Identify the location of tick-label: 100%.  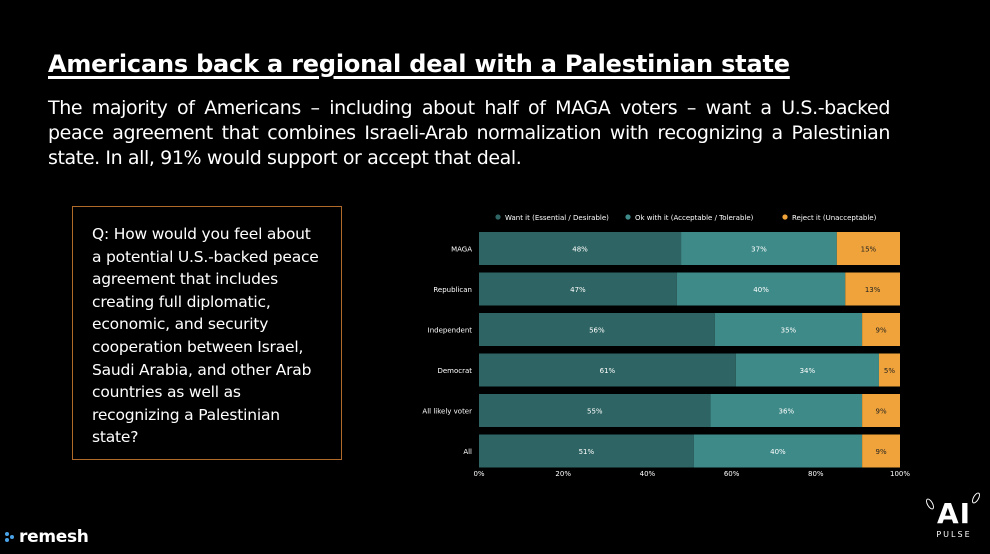
(900, 474).